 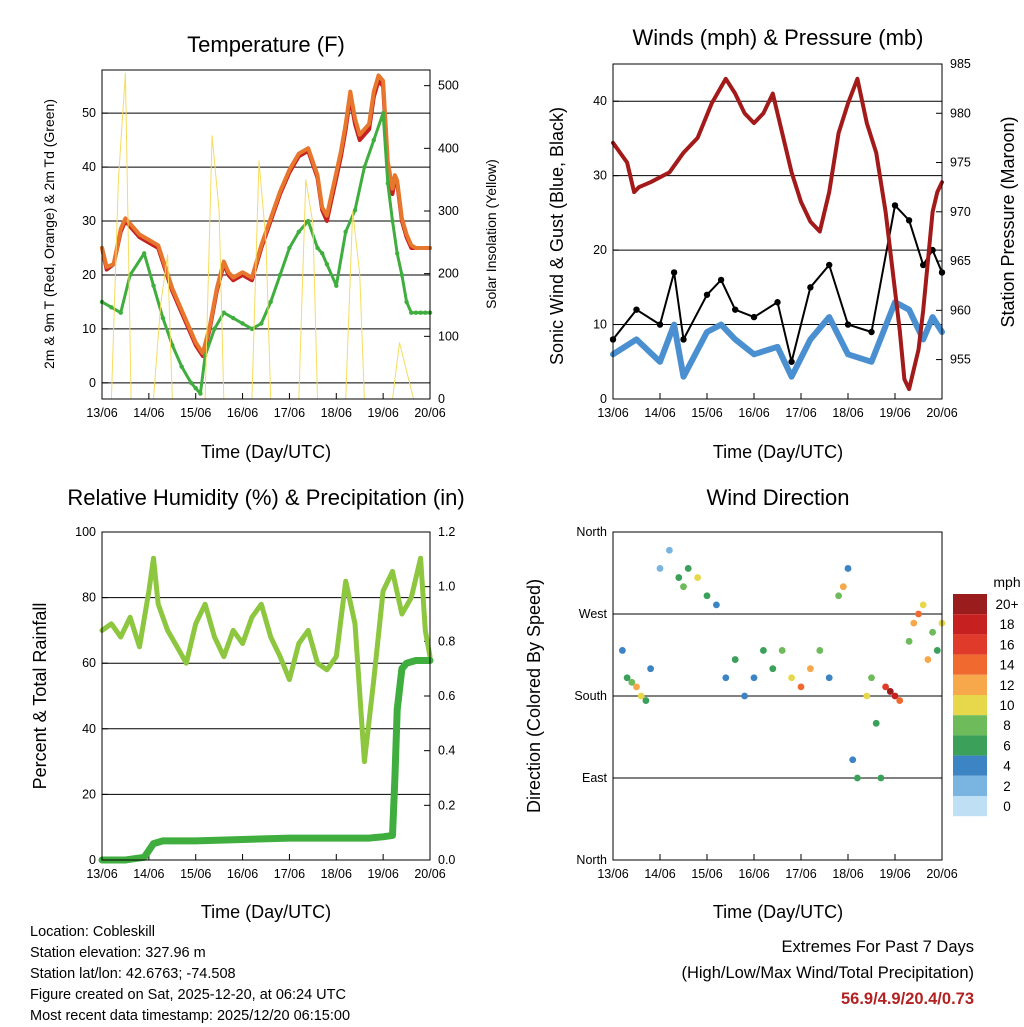 What do you see at coordinates (242, 874) in the screenshot?
I see `x-tick-label: 16/06` at bounding box center [242, 874].